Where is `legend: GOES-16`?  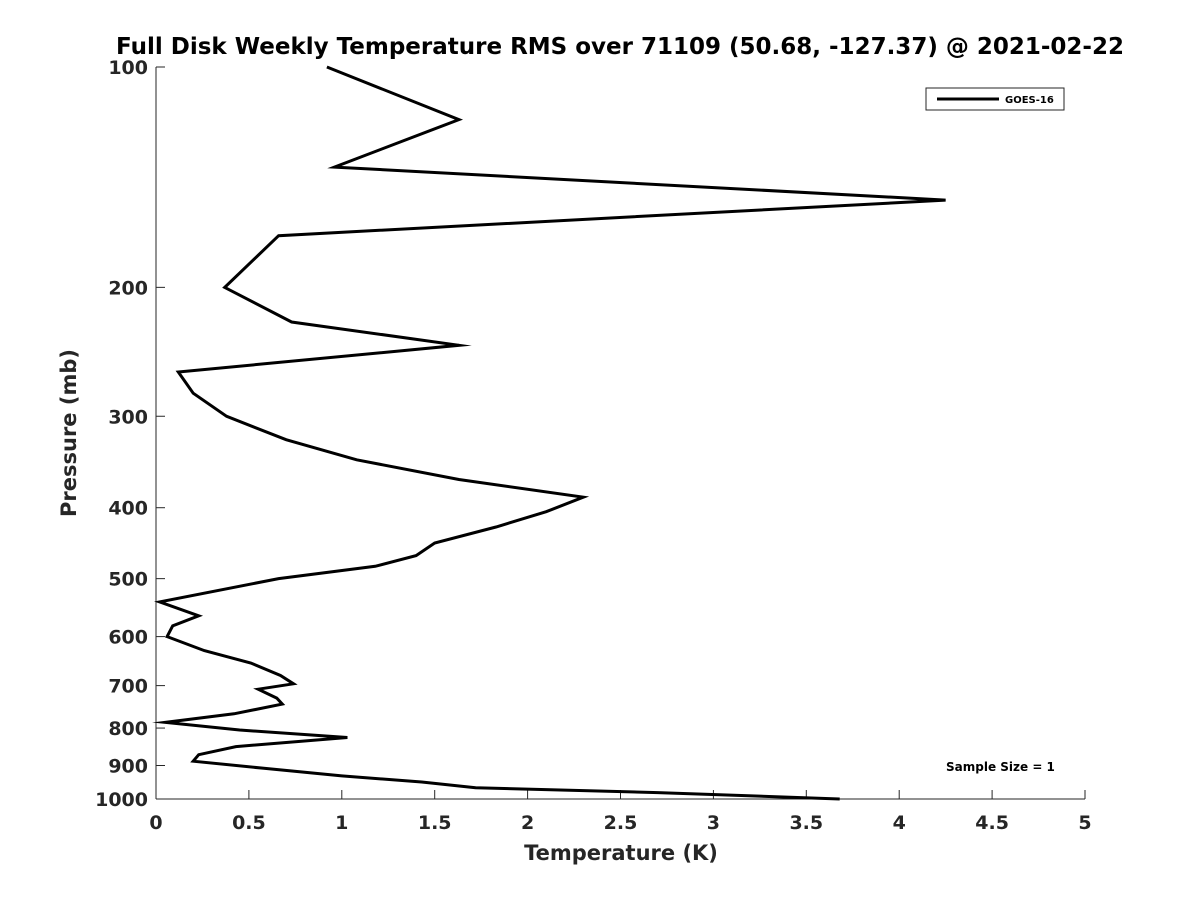
legend: GOES-16 is located at coordinates (995, 99).